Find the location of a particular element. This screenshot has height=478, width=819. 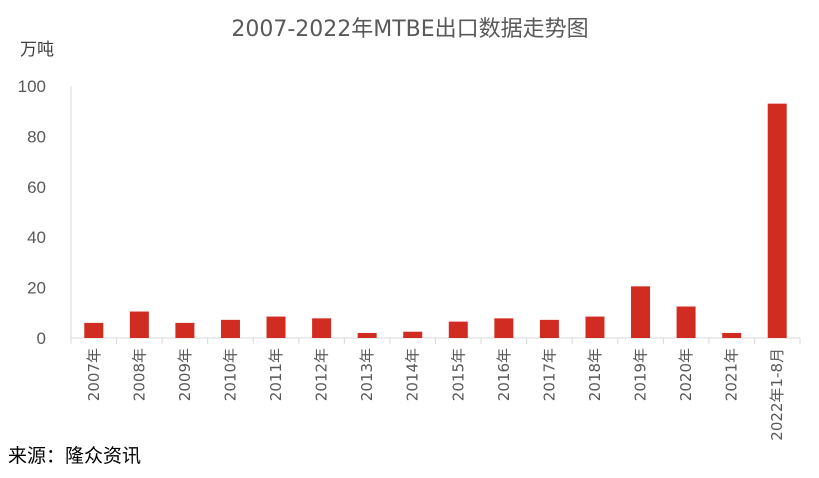

x-category-label: 2017年 is located at coordinates (549, 374).